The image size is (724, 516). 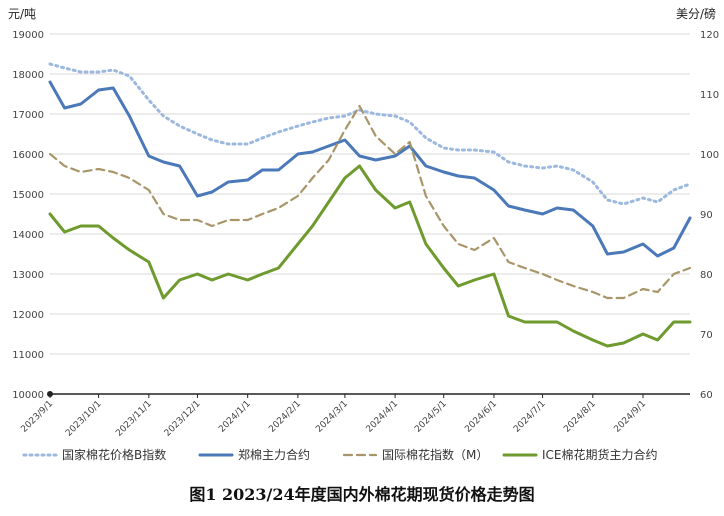 I want to click on legend-label: 郑棉主力合约, so click(x=274, y=454).